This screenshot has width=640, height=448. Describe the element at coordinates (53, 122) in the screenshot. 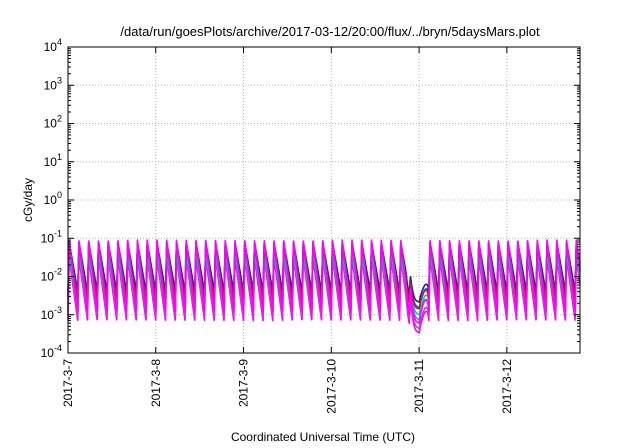

I see `y-tick-label: 10²` at that location.